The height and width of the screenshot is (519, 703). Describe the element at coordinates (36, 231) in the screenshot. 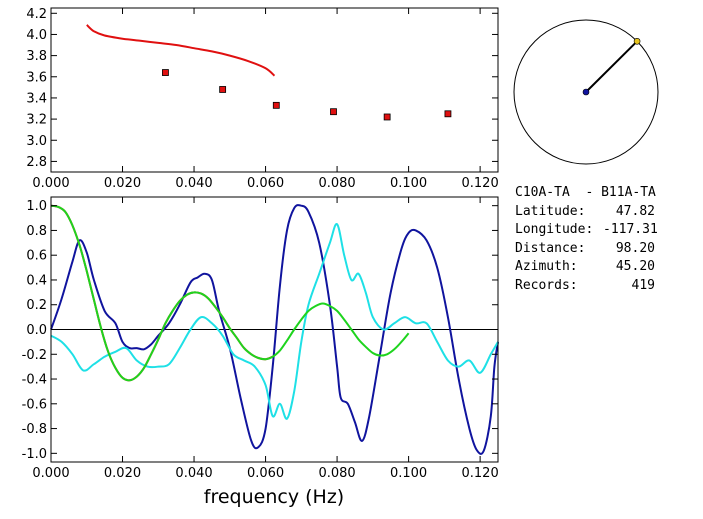

I see `y-tick-label: 0.8` at that location.